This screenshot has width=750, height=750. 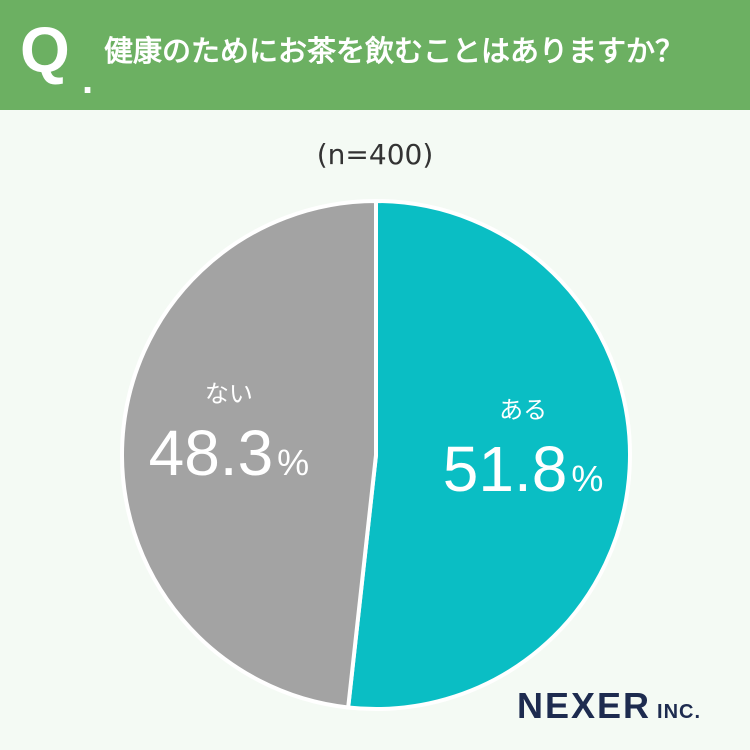 I want to click on slice-category-label: ある, so click(x=523, y=410).